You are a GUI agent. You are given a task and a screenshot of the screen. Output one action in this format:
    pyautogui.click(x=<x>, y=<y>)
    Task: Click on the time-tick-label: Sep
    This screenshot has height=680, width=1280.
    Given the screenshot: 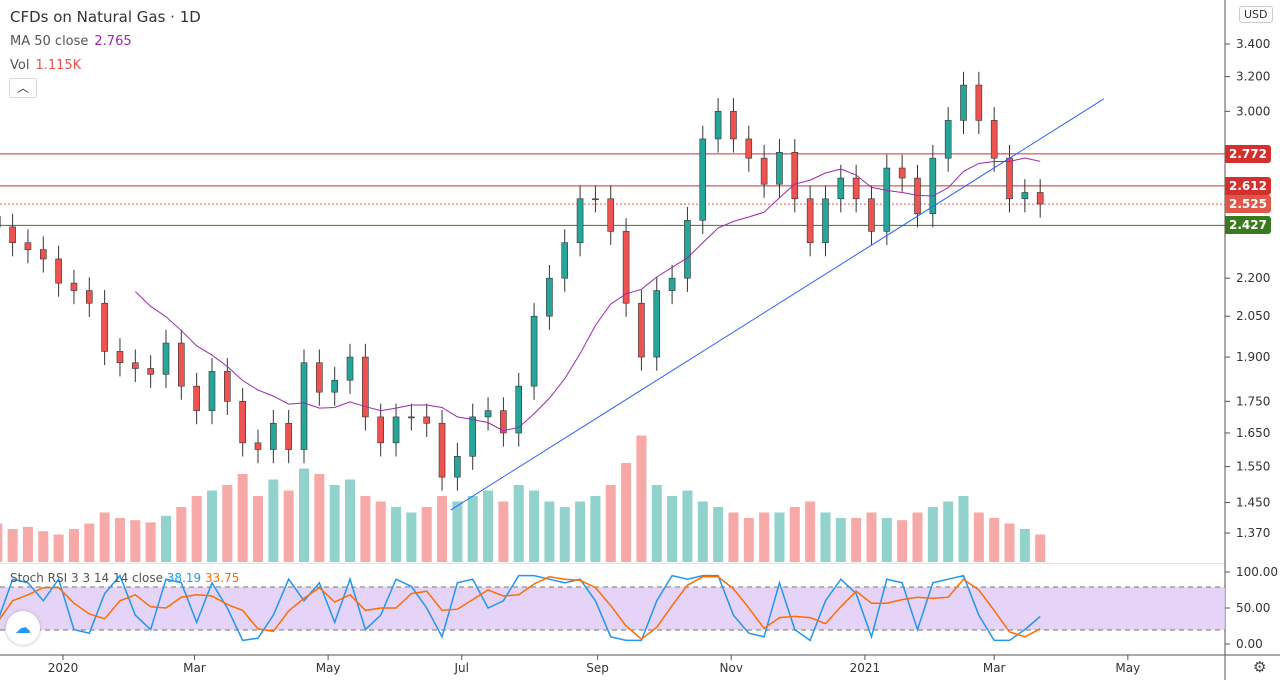 What is the action you would take?
    pyautogui.click(x=597, y=668)
    